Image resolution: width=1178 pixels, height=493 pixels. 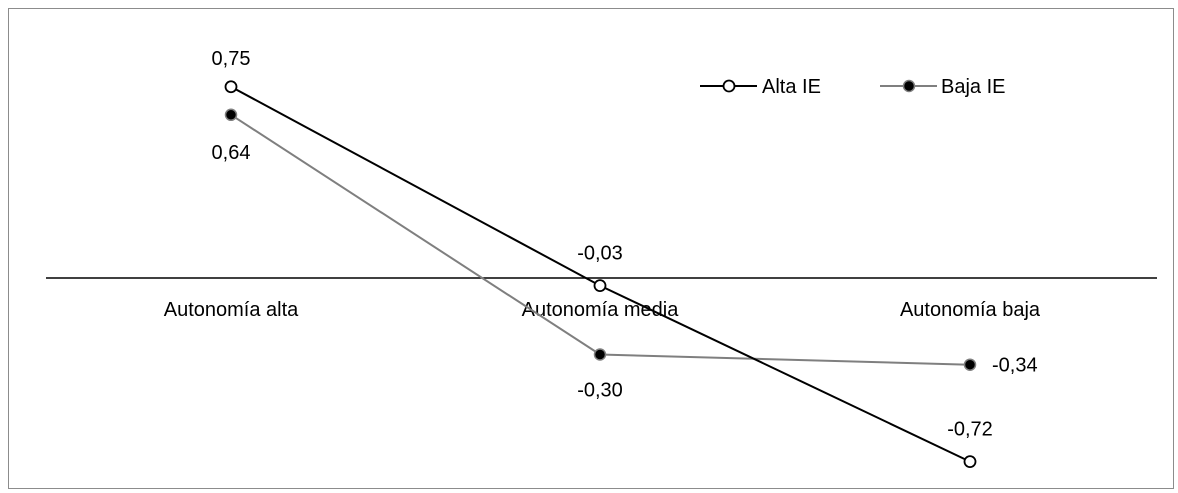 What do you see at coordinates (231, 59) in the screenshot?
I see `data-label-alta-ie: 0,75` at bounding box center [231, 59].